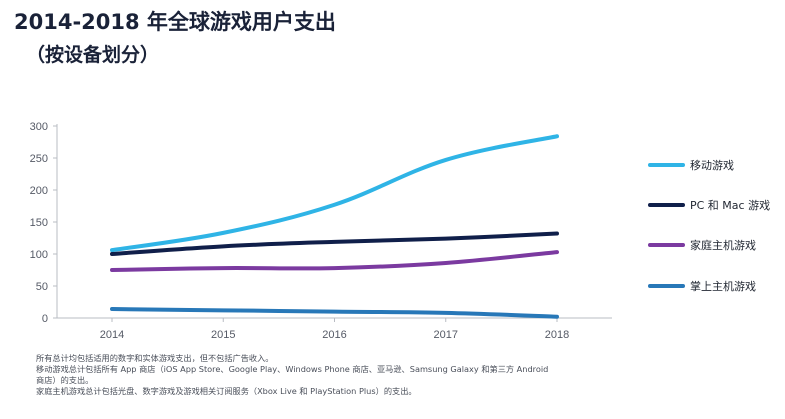  I want to click on legend-label: 移动游戏, so click(712, 165).